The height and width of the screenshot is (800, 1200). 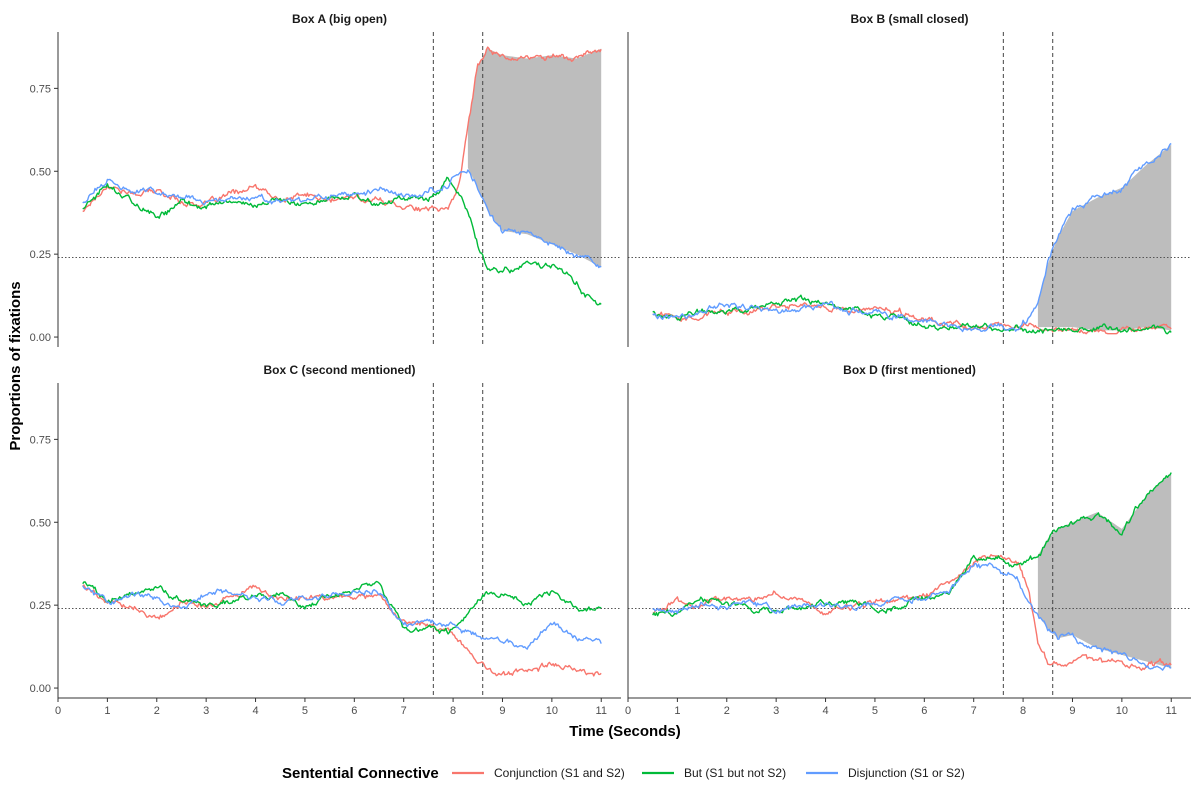 I want to click on x-axis-title: Time (Seconds), so click(x=624, y=731).